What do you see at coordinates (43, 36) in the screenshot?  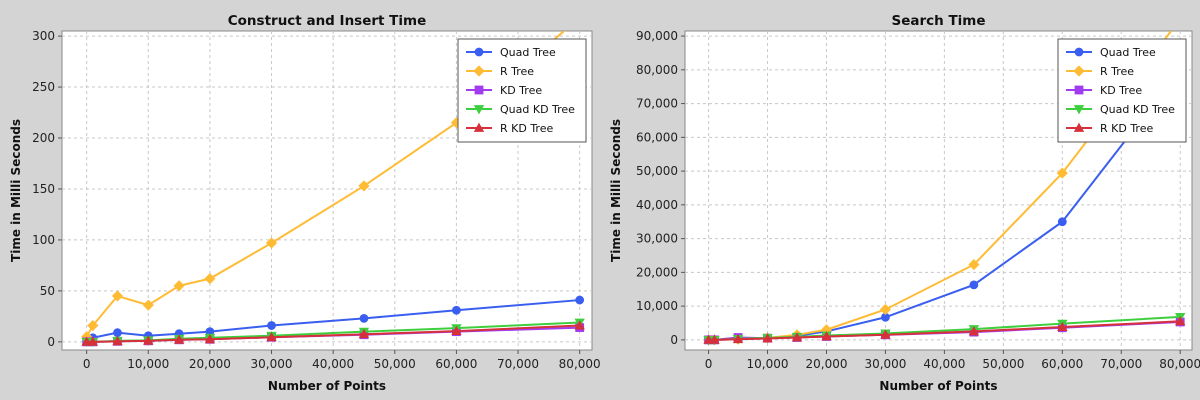 I see `y-tick-label: 300` at bounding box center [43, 36].